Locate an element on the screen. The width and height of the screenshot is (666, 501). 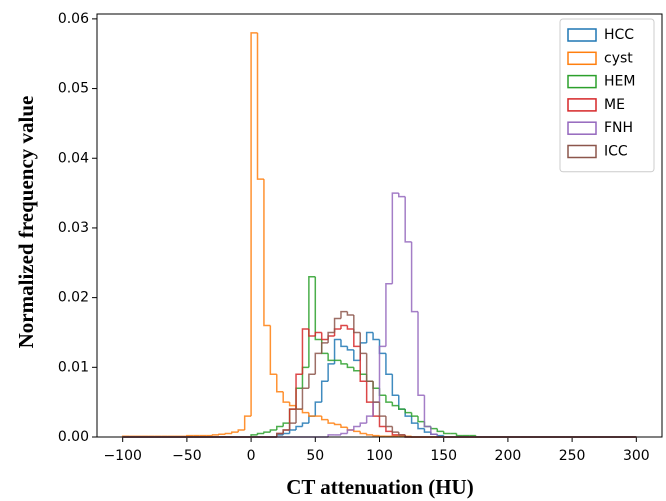
x-tick-label: −50 is located at coordinates (187, 456).